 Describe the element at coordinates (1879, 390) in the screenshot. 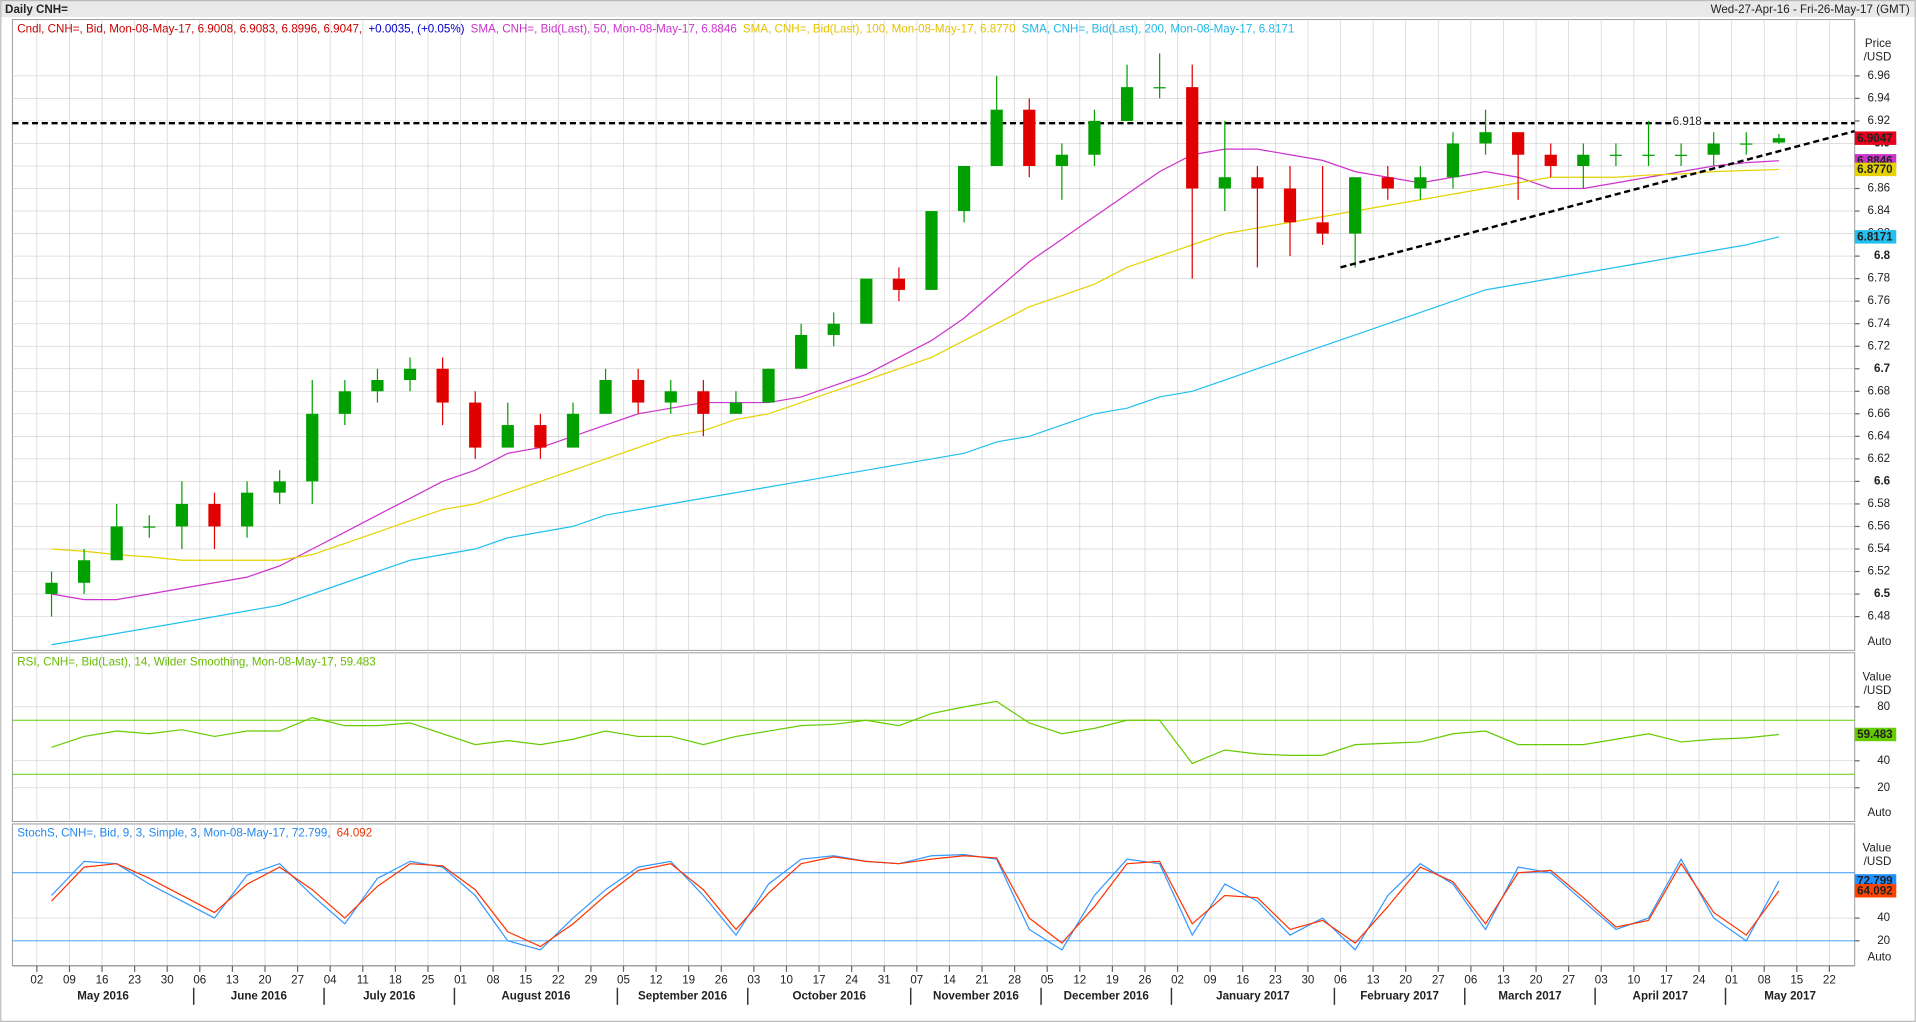

I see `y-tick-label: 6.68` at that location.